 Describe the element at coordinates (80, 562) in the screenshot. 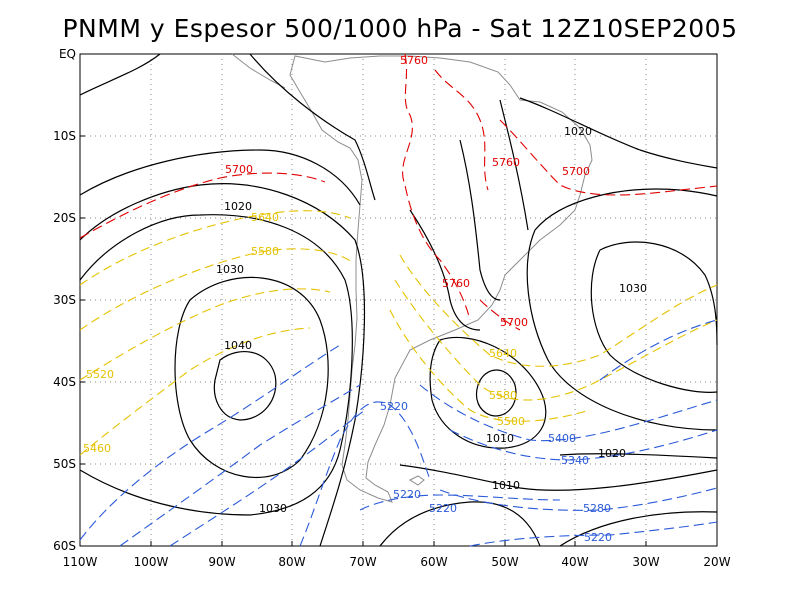

I see `lon-label: 110W` at that location.